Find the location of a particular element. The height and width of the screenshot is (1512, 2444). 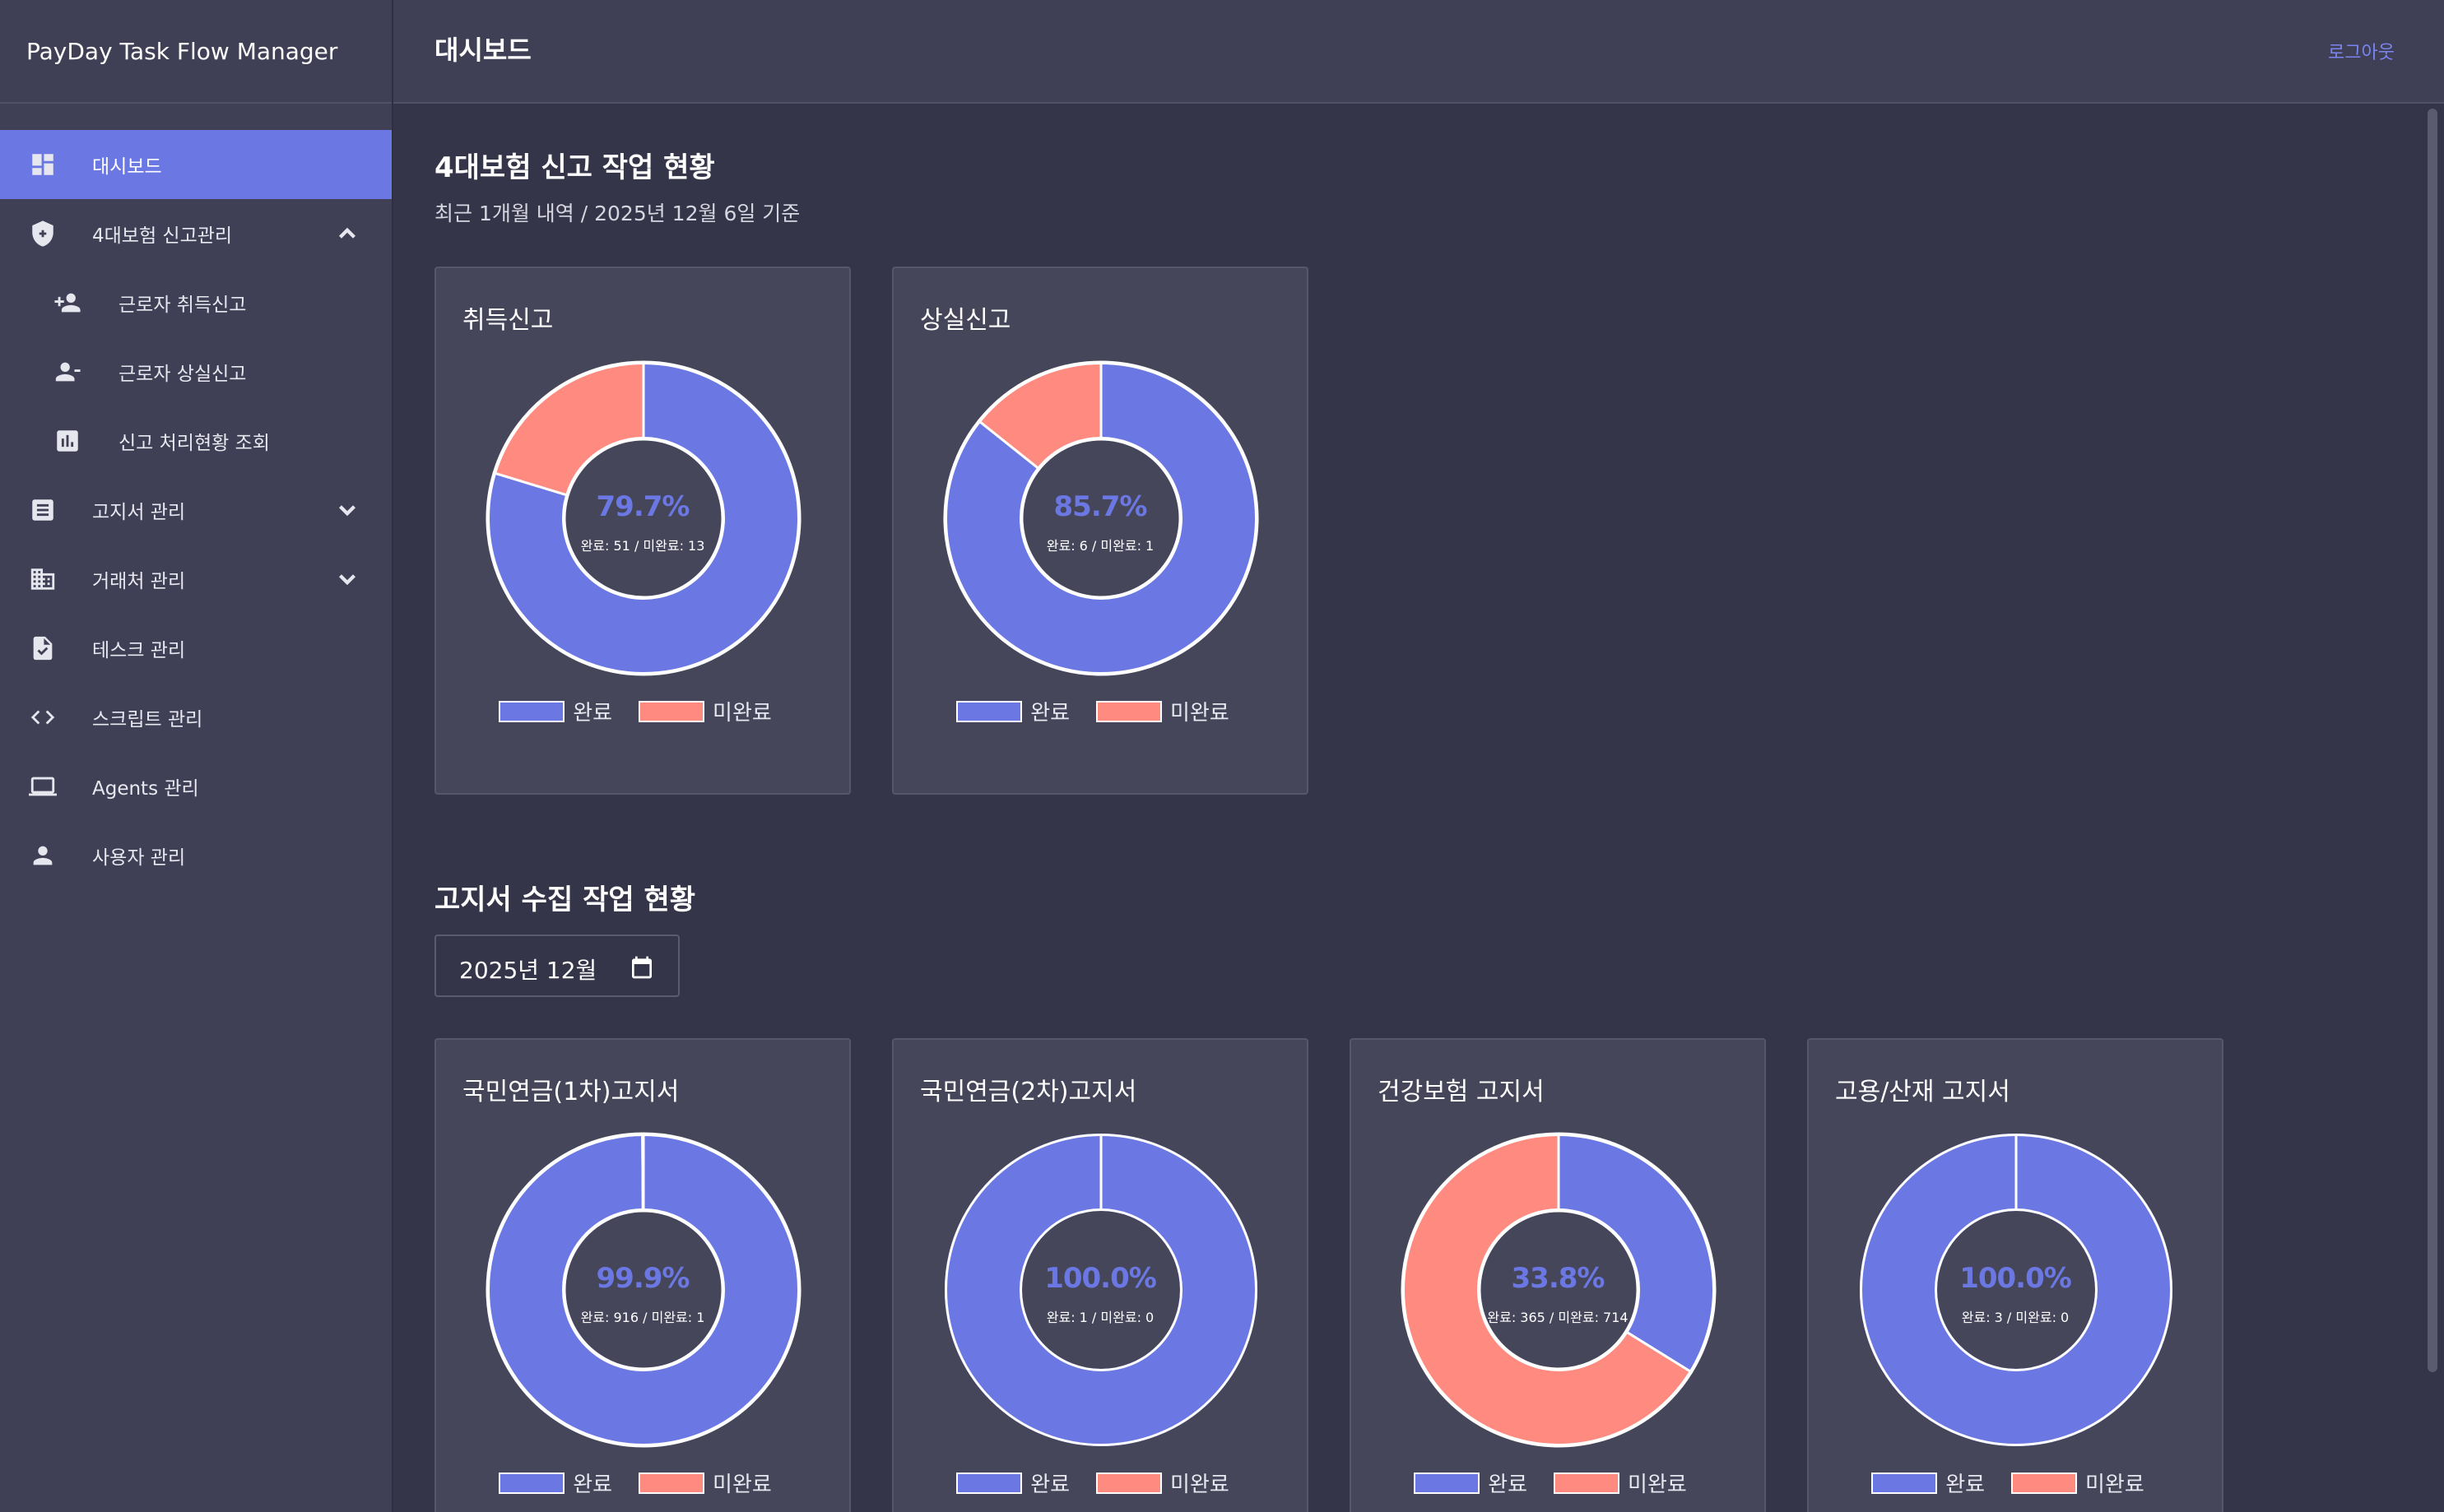

sidebar-item-dashboard: 대시보드 is located at coordinates (196, 164).